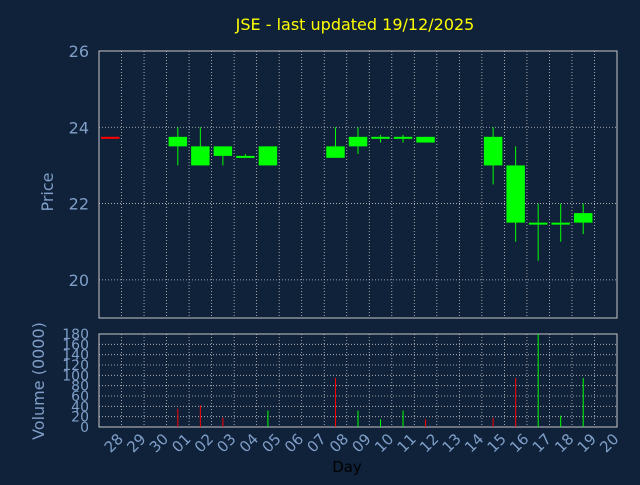  I want to click on volume-tick-label: 40, so click(80, 407).